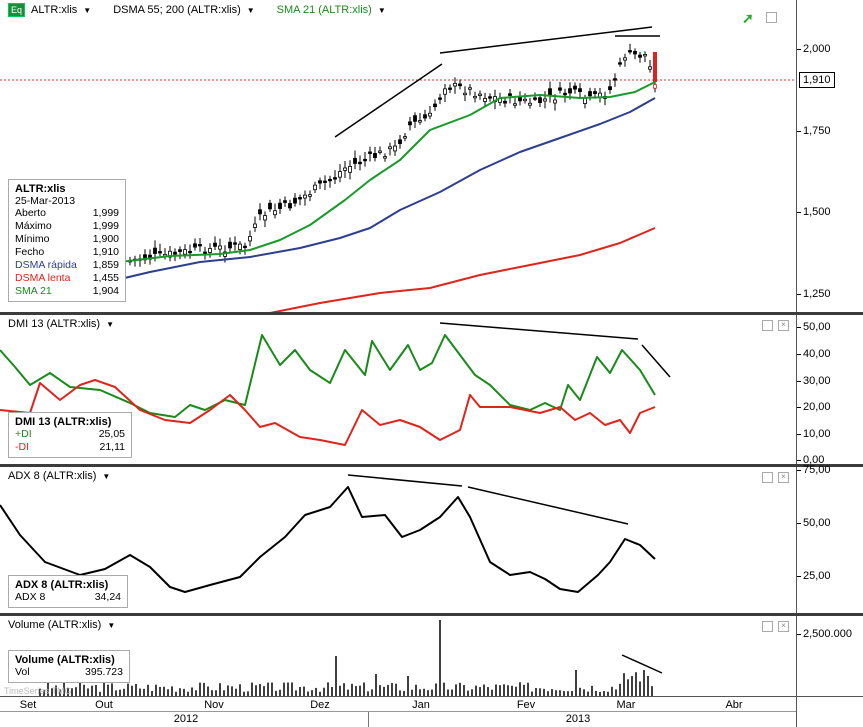  What do you see at coordinates (328, 539) in the screenshot?
I see `adx-line` at bounding box center [328, 539].